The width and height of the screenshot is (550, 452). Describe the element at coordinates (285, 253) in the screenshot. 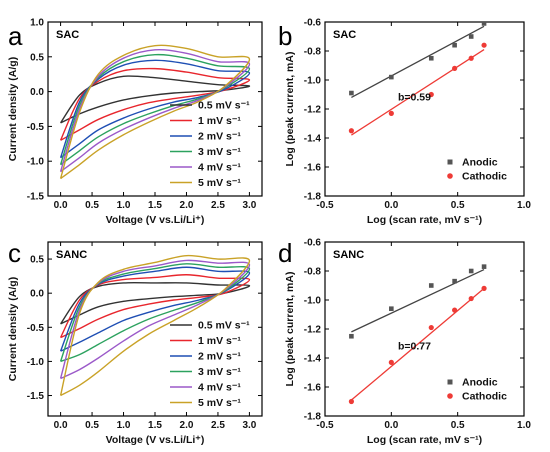

I see `panel-letter: d` at that location.